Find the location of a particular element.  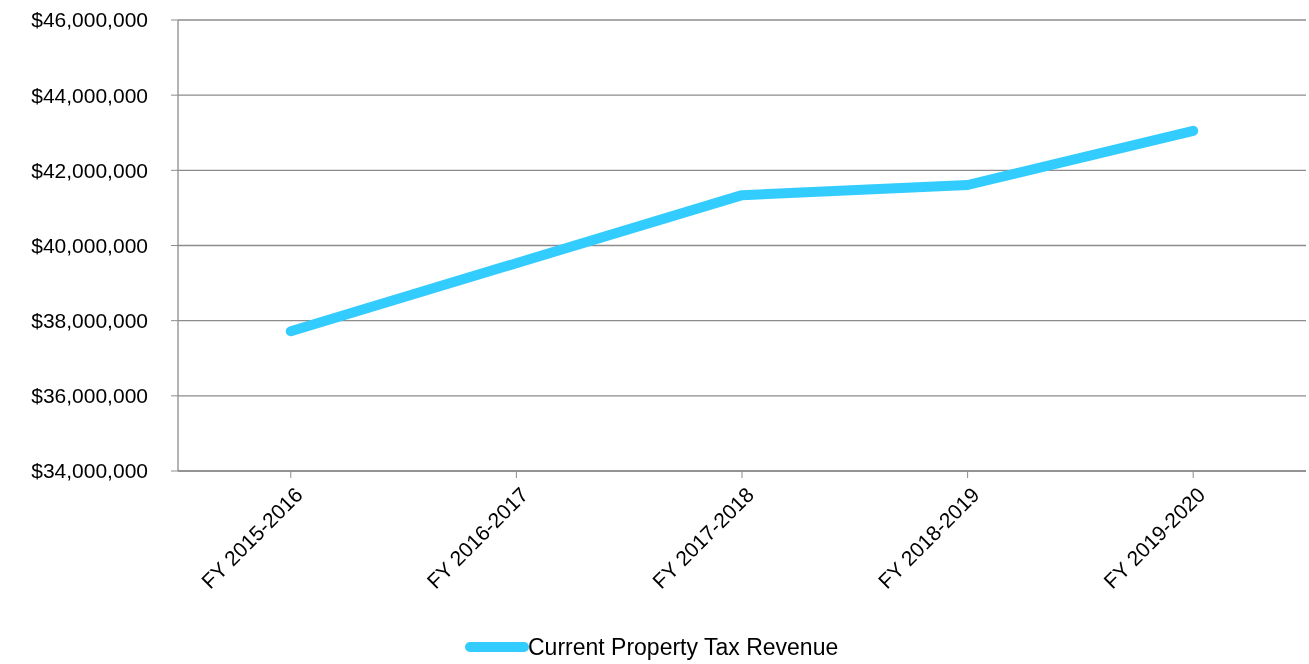

y-tick-label: $46,000,000 is located at coordinates (89, 20).